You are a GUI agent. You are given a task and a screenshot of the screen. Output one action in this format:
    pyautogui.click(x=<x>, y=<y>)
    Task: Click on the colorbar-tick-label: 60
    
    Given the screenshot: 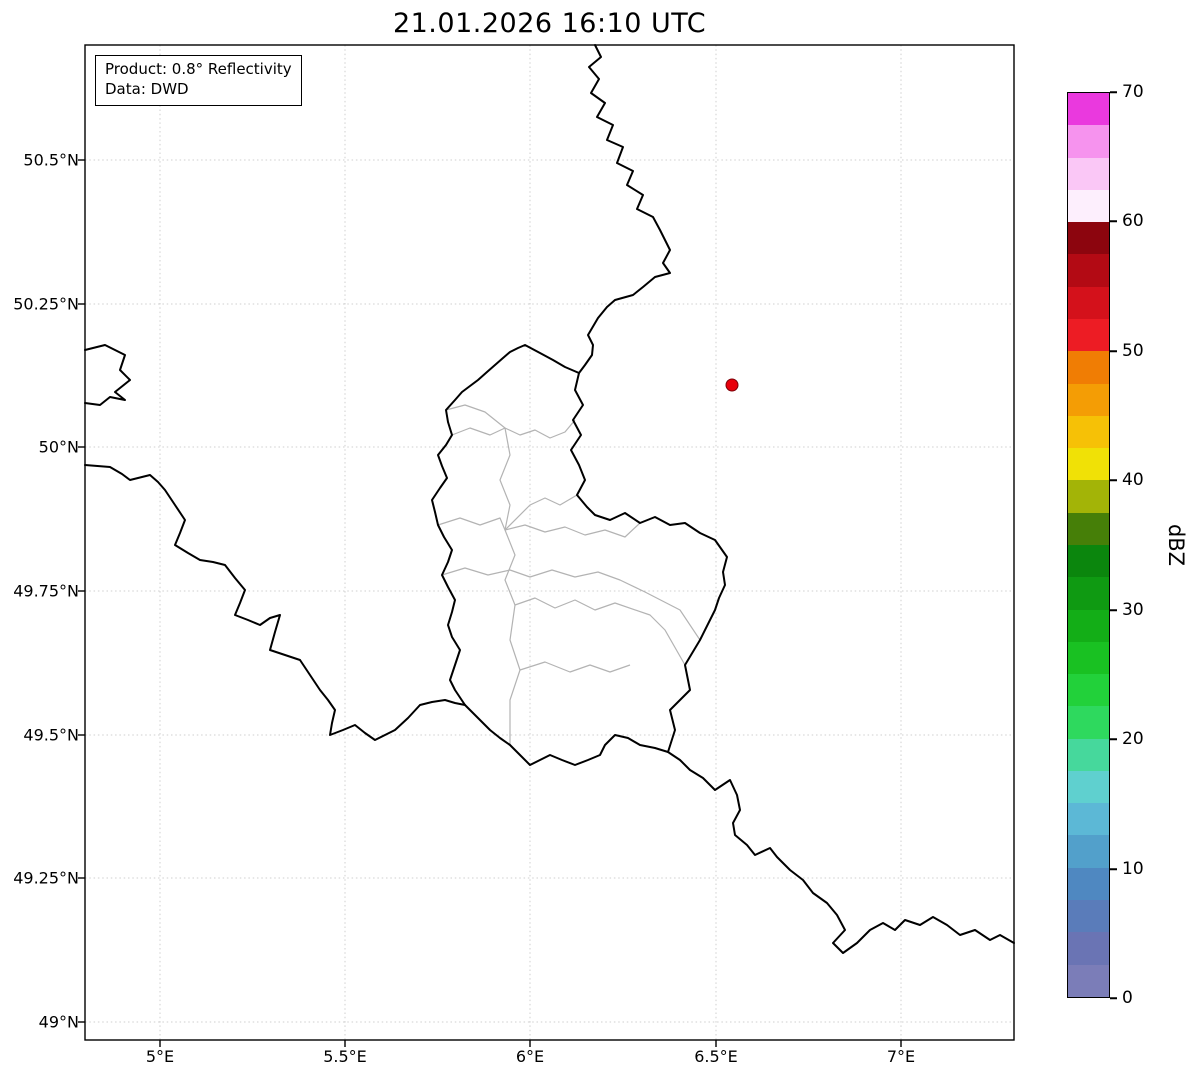 What is the action you would take?
    pyautogui.click(x=1133, y=221)
    